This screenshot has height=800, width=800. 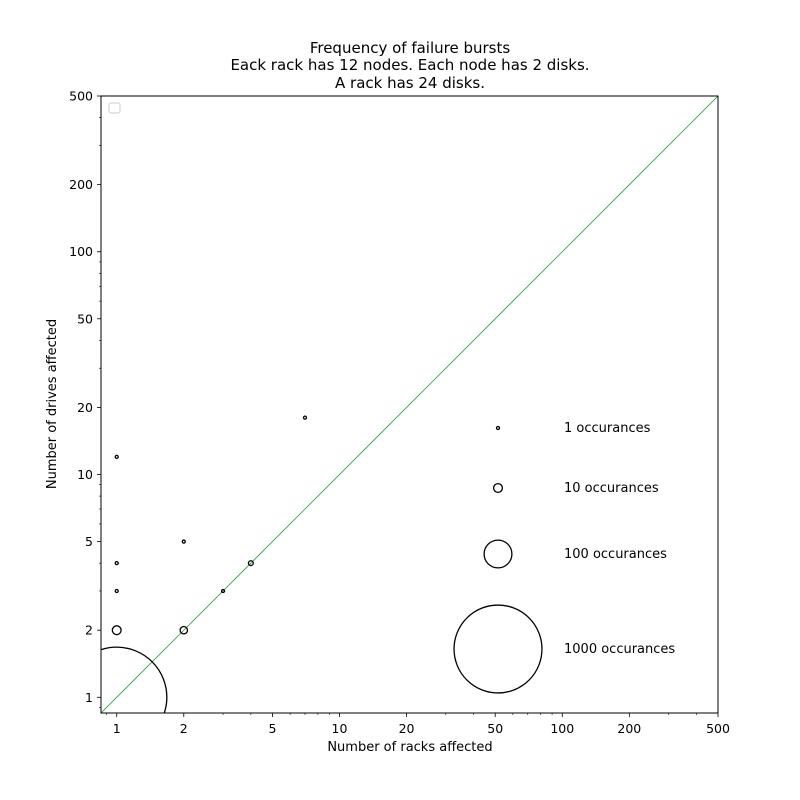 What do you see at coordinates (81, 251) in the screenshot?
I see `y-tick-label: 100` at bounding box center [81, 251].